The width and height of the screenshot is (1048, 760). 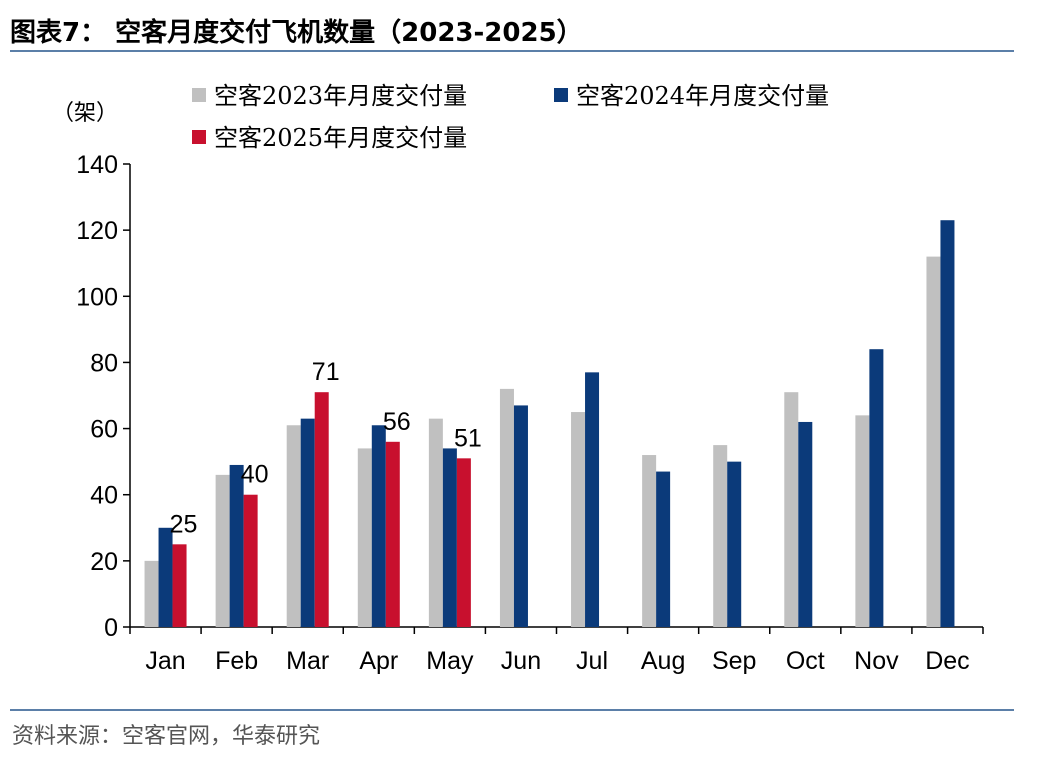 I want to click on legend-label-3: 空客2025年月度交付量, so click(x=340, y=138).